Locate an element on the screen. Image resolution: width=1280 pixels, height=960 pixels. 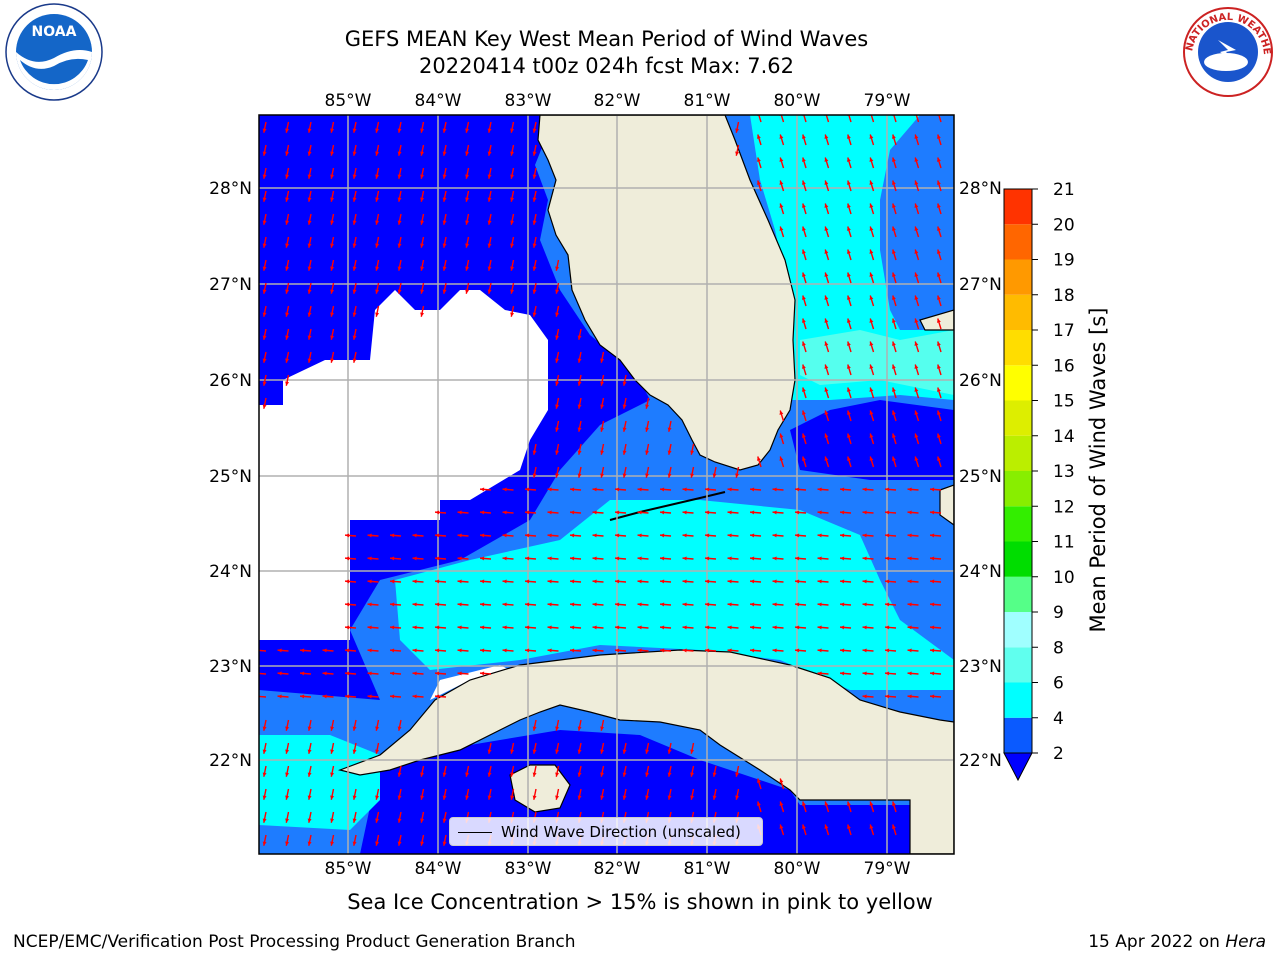
colorbar-tick-label: 8 is located at coordinates (1058, 648).